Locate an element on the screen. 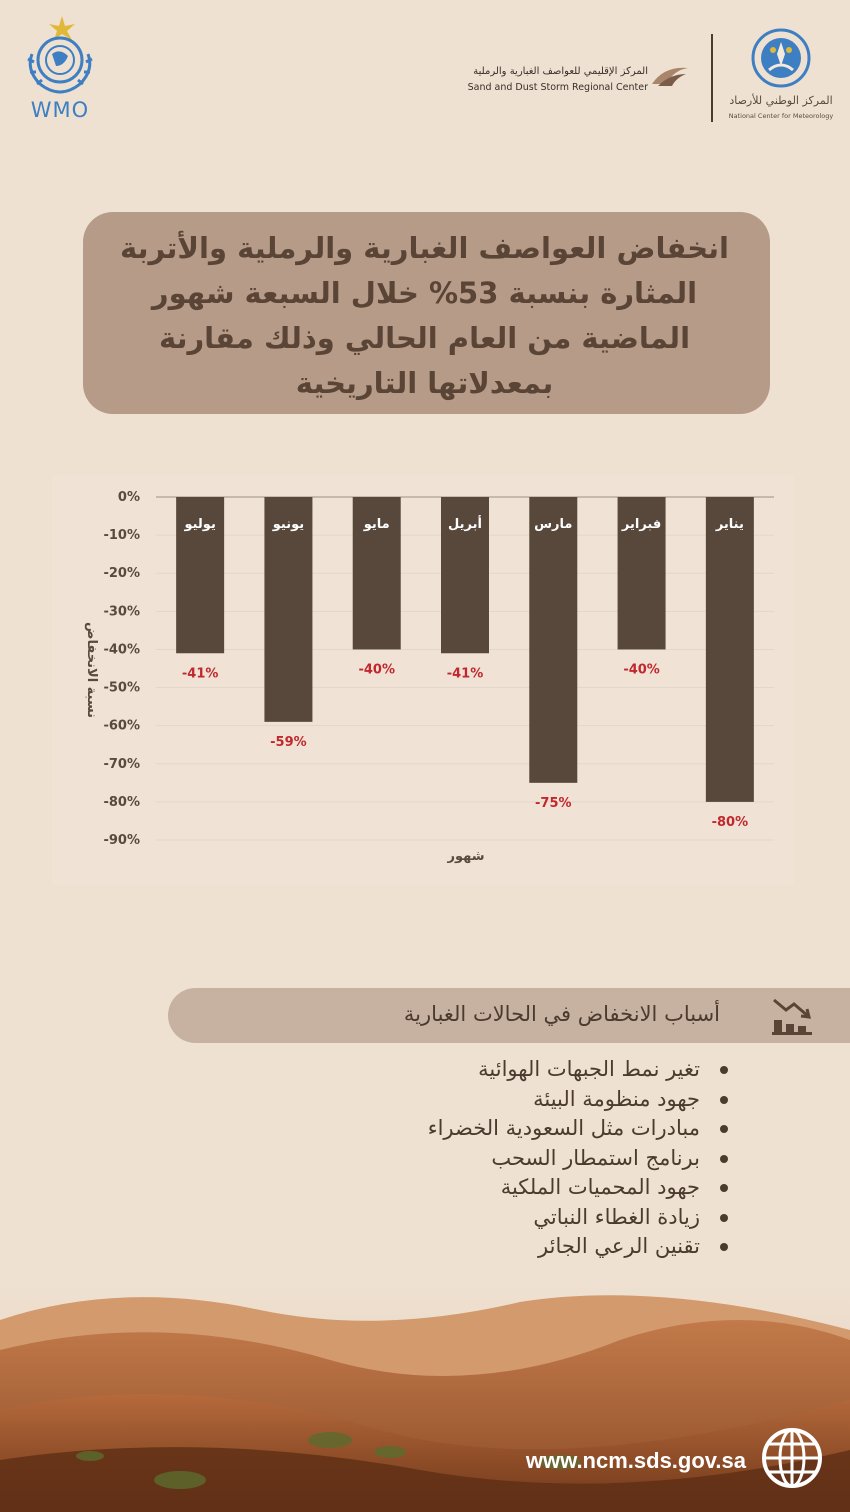 The height and width of the screenshot is (1512, 850). list-item: برنامج استمطار السحب is located at coordinates (530, 1159).